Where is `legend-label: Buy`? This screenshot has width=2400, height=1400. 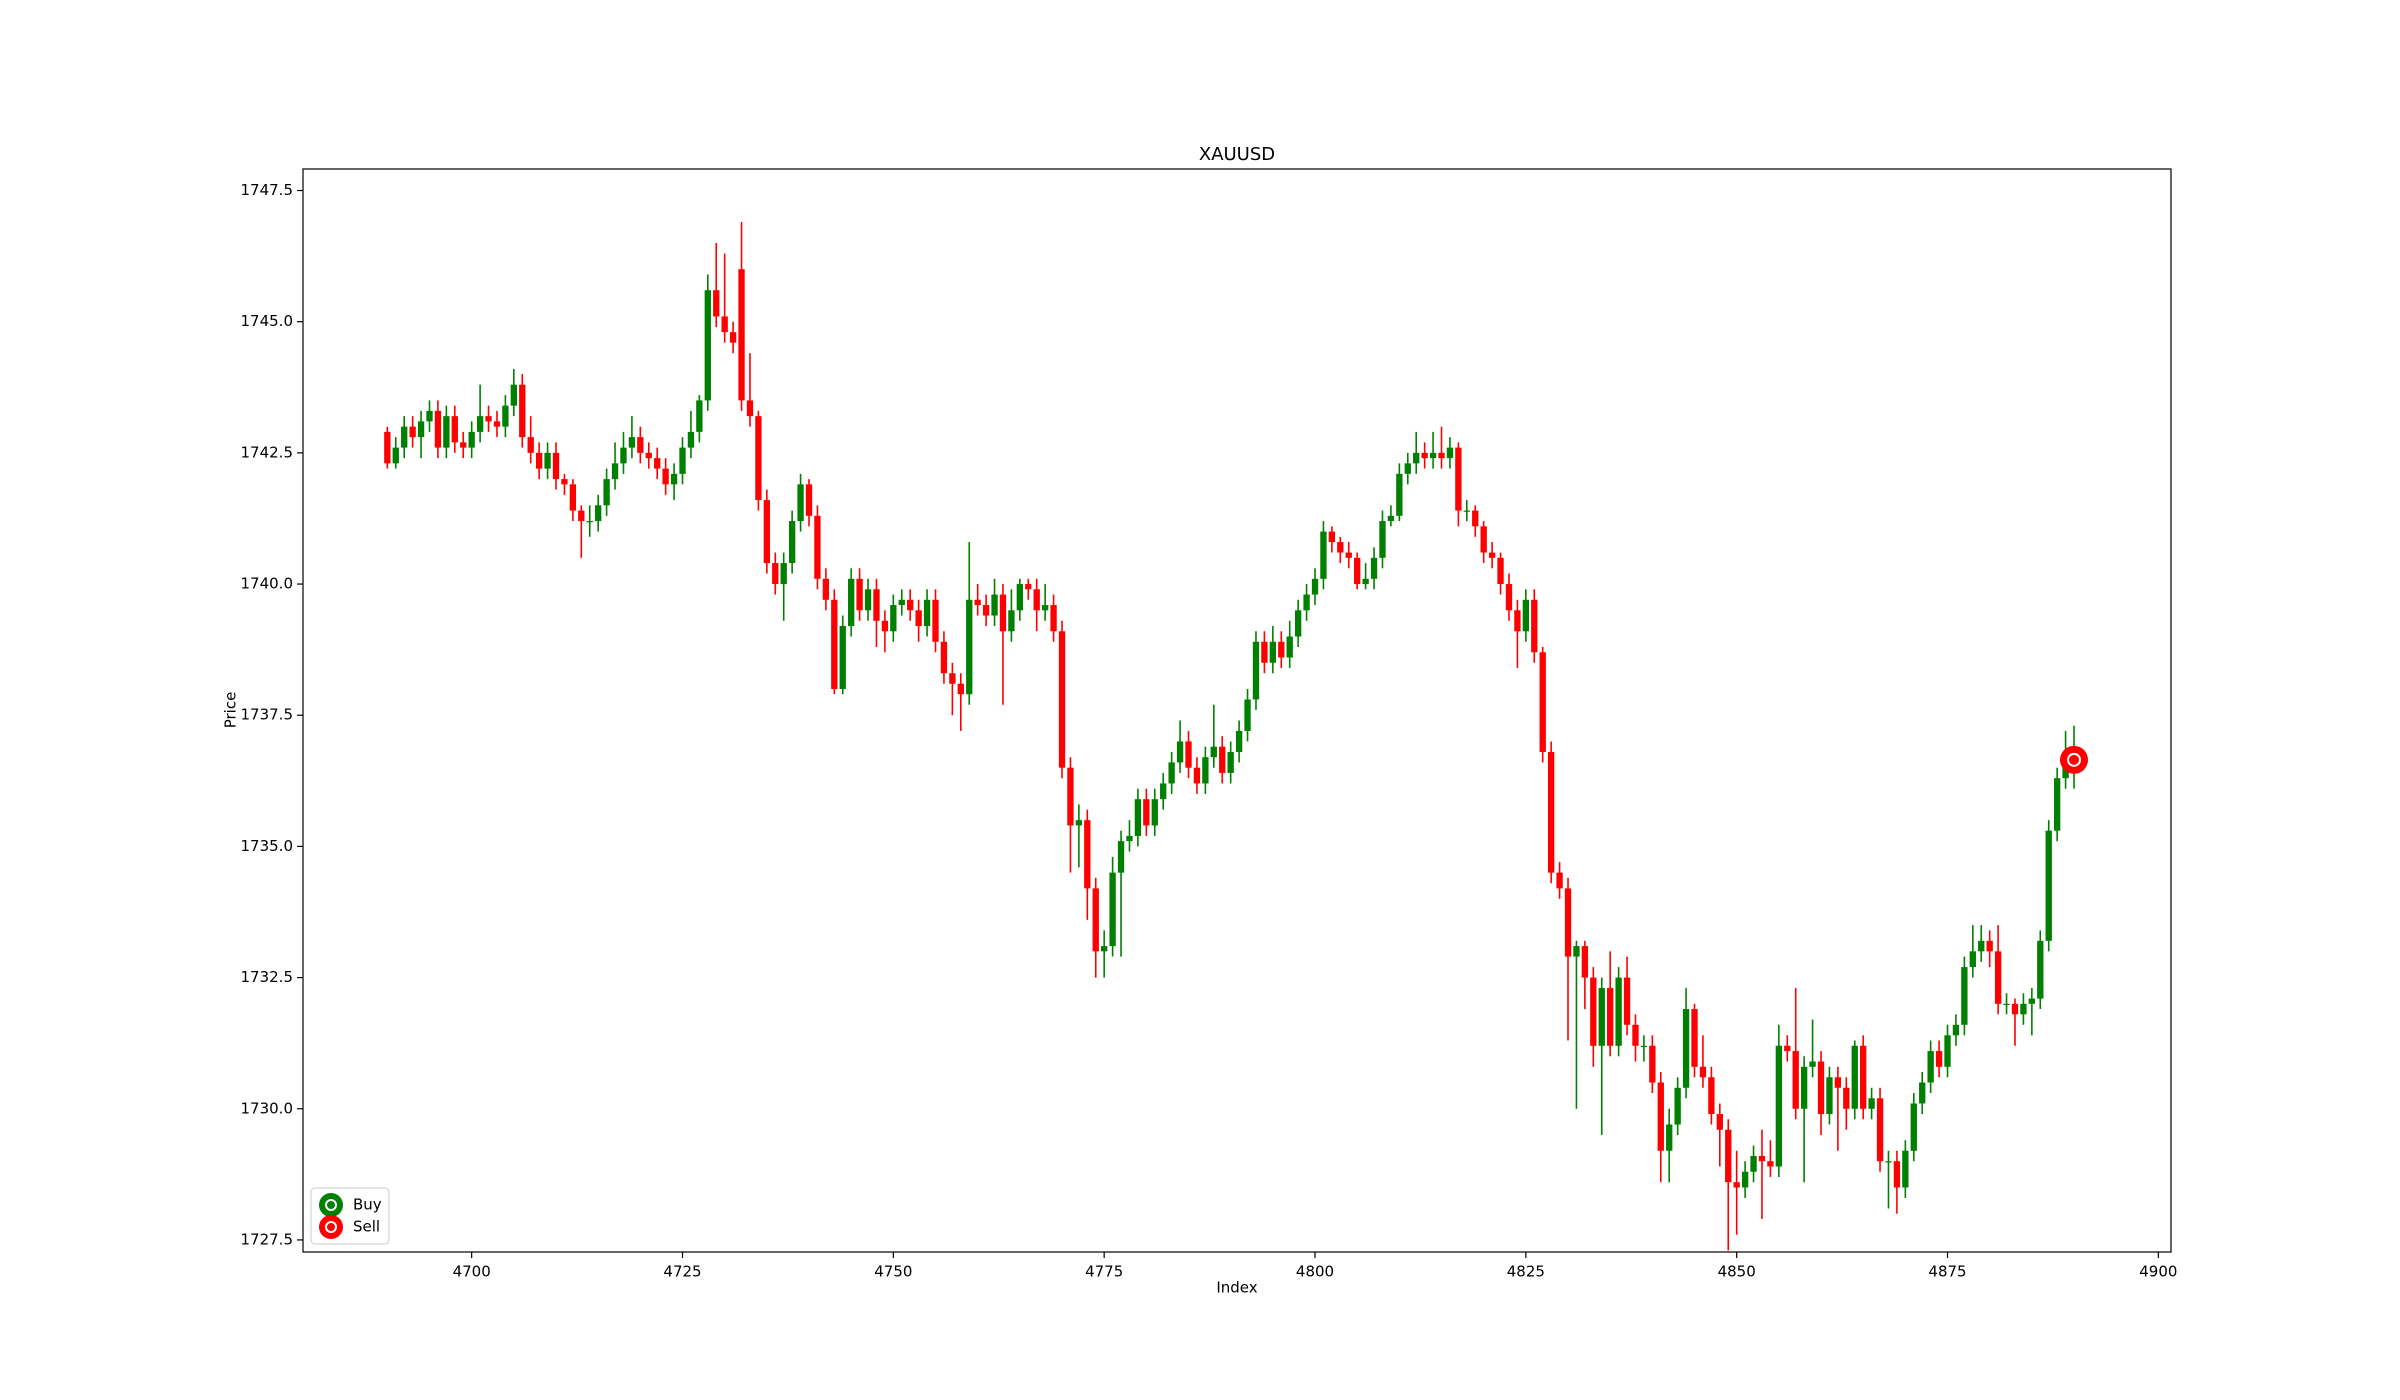 legend-label: Buy is located at coordinates (367, 1205).